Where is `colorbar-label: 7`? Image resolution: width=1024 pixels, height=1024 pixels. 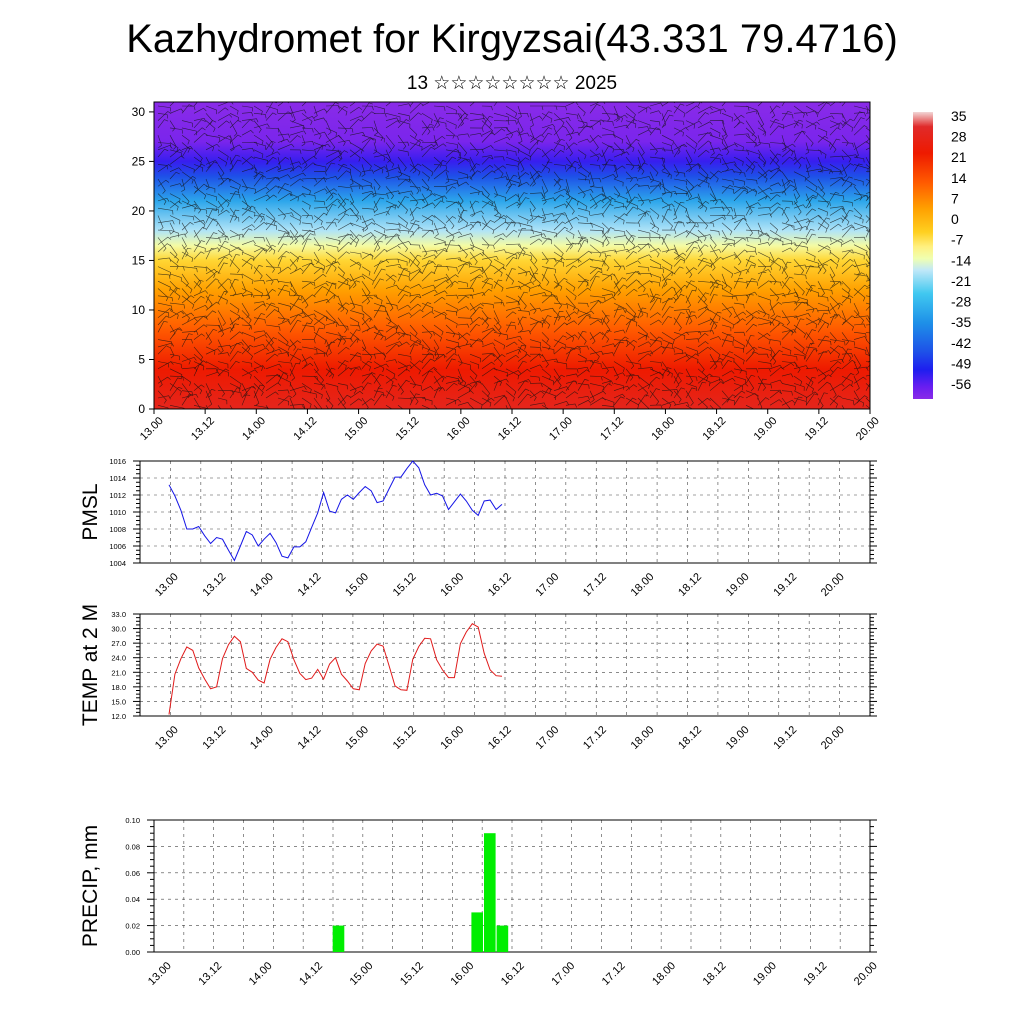
colorbar-label: 7 is located at coordinates (955, 198).